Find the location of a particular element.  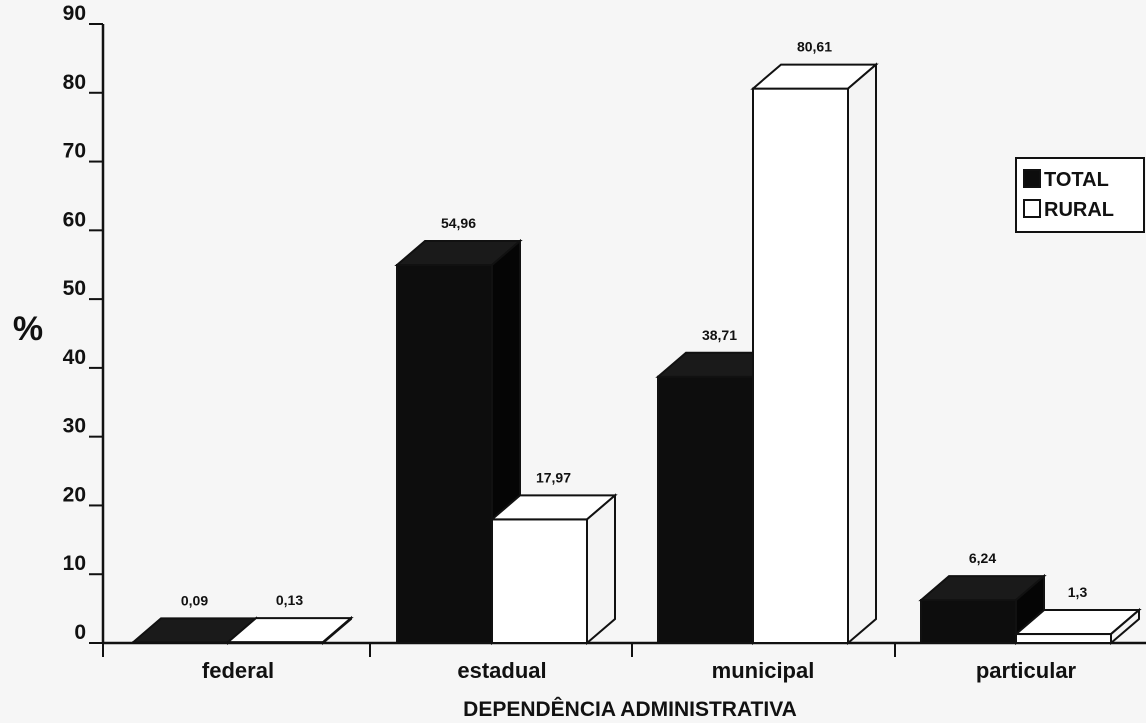

data-label: 17,97 is located at coordinates (553, 477).